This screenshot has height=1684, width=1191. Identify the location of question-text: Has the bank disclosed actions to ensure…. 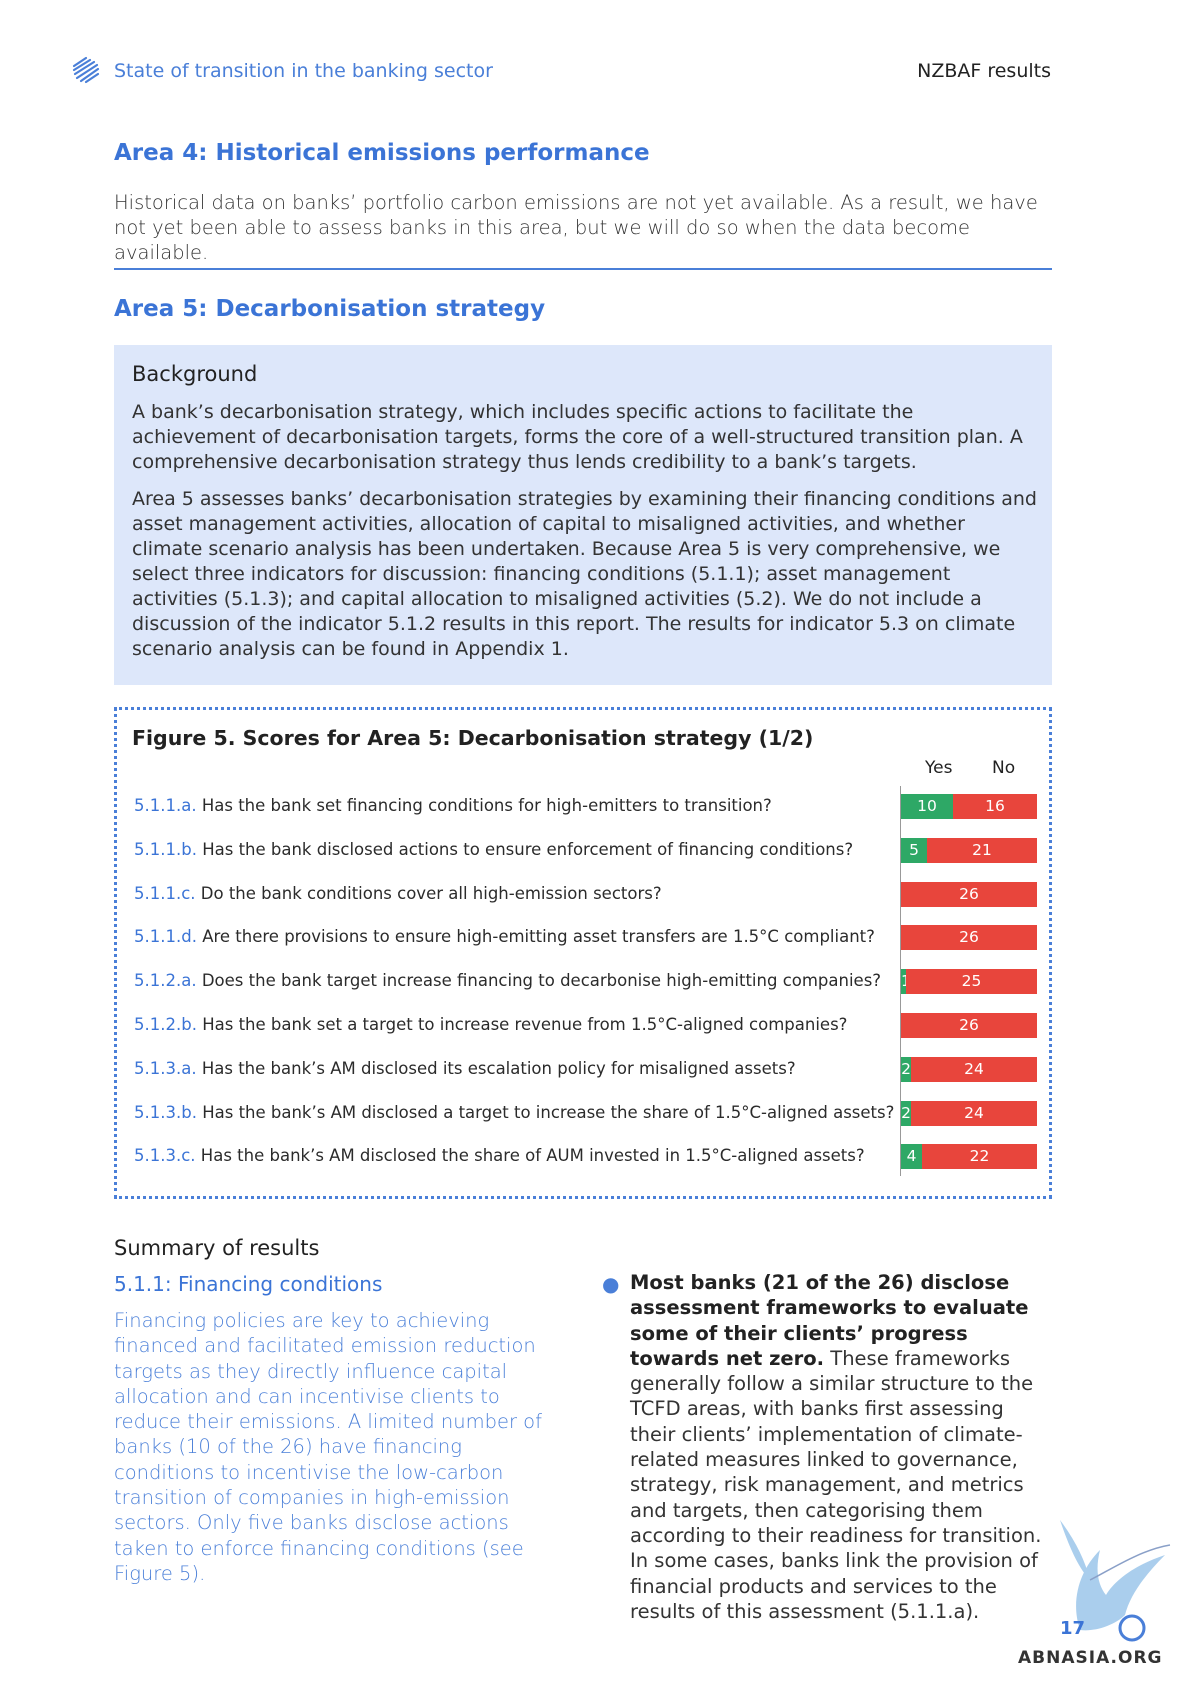
(528, 849).